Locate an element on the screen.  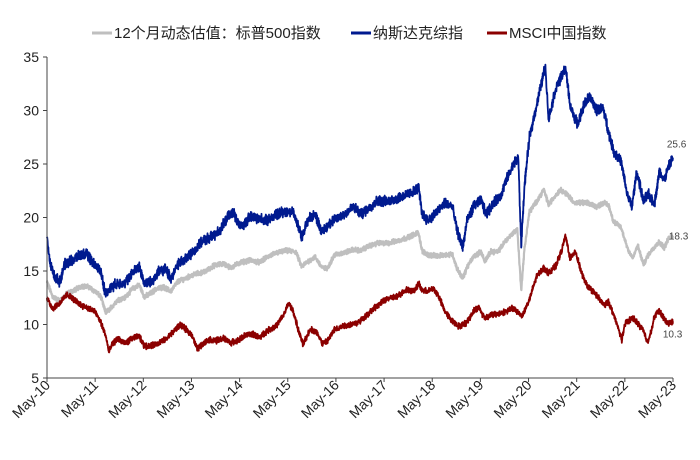
x-tick-label: May-20 is located at coordinates (512, 399).